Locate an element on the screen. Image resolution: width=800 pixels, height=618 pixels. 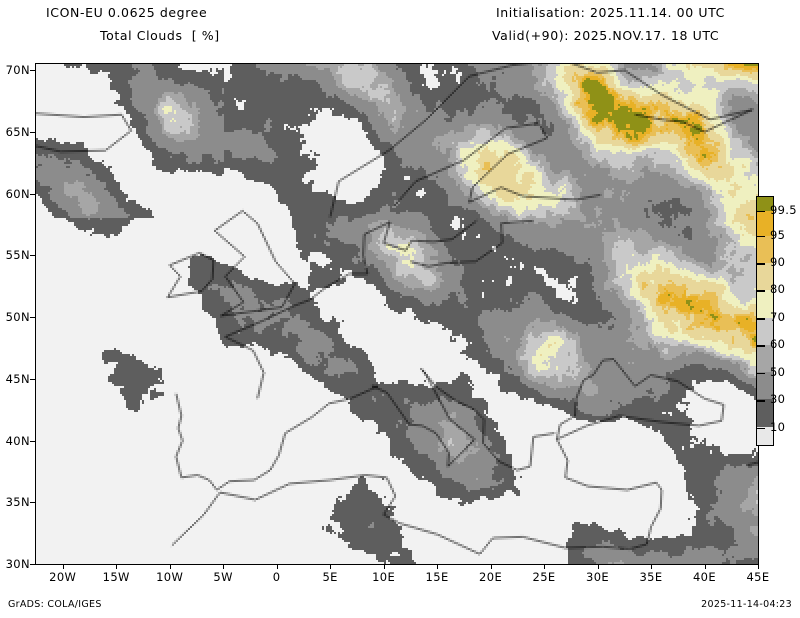
colorbar-tick-label: 60 is located at coordinates (778, 344).